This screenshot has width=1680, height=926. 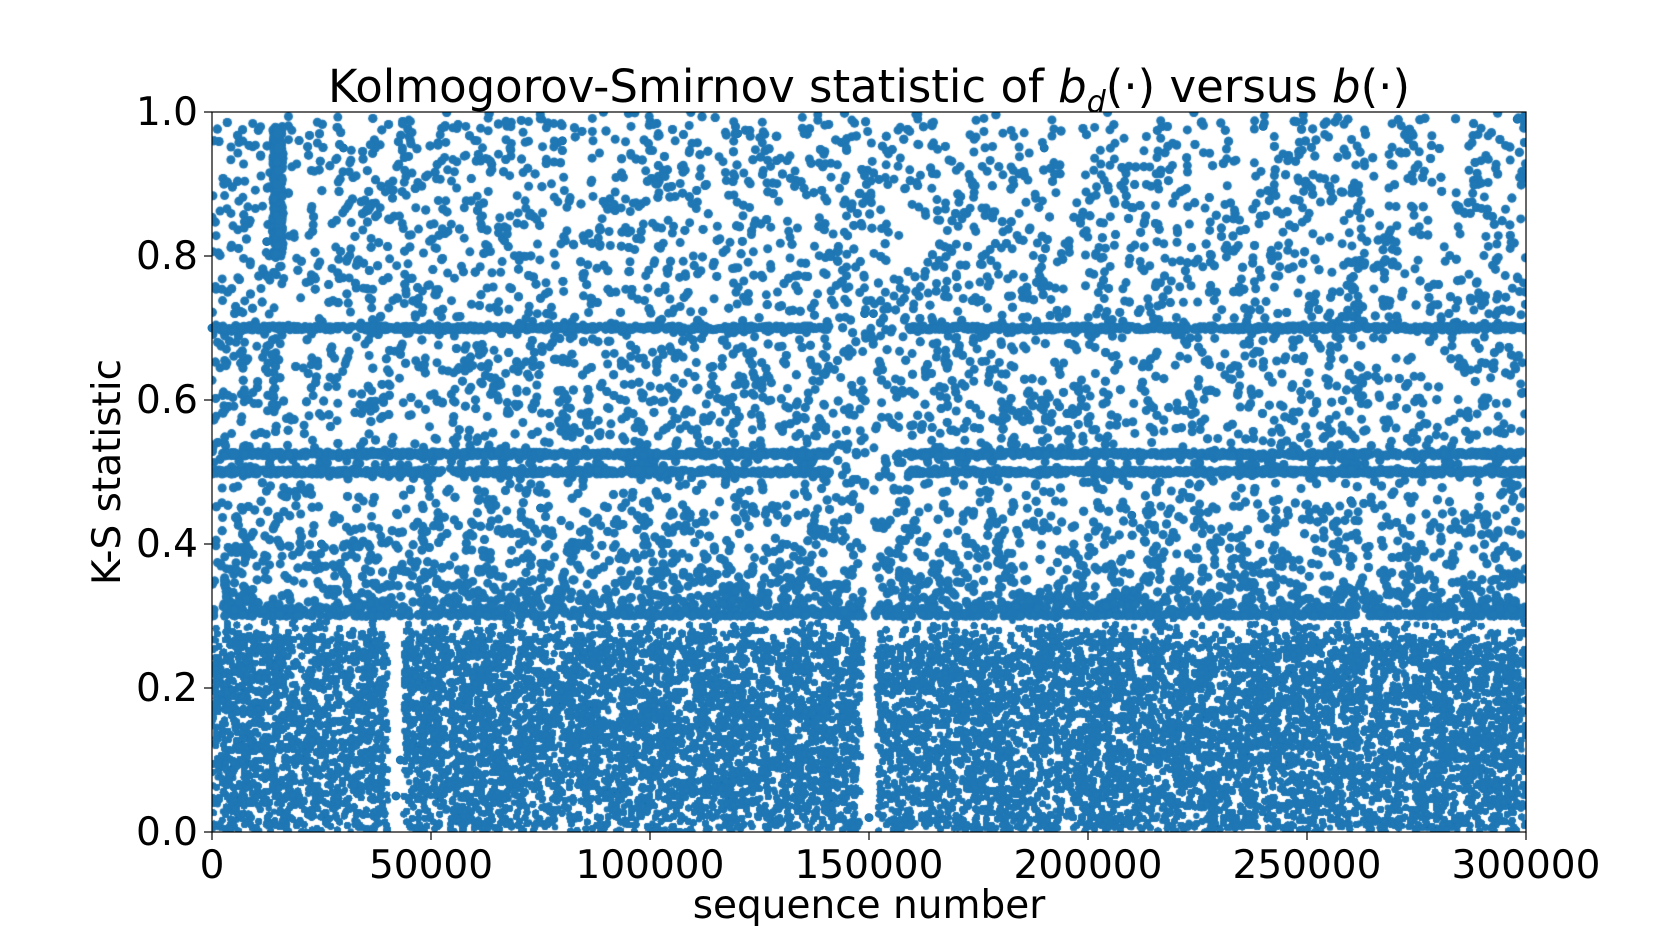 What do you see at coordinates (1243, 86) in the screenshot?
I see `chart-title-mid: versus` at bounding box center [1243, 86].